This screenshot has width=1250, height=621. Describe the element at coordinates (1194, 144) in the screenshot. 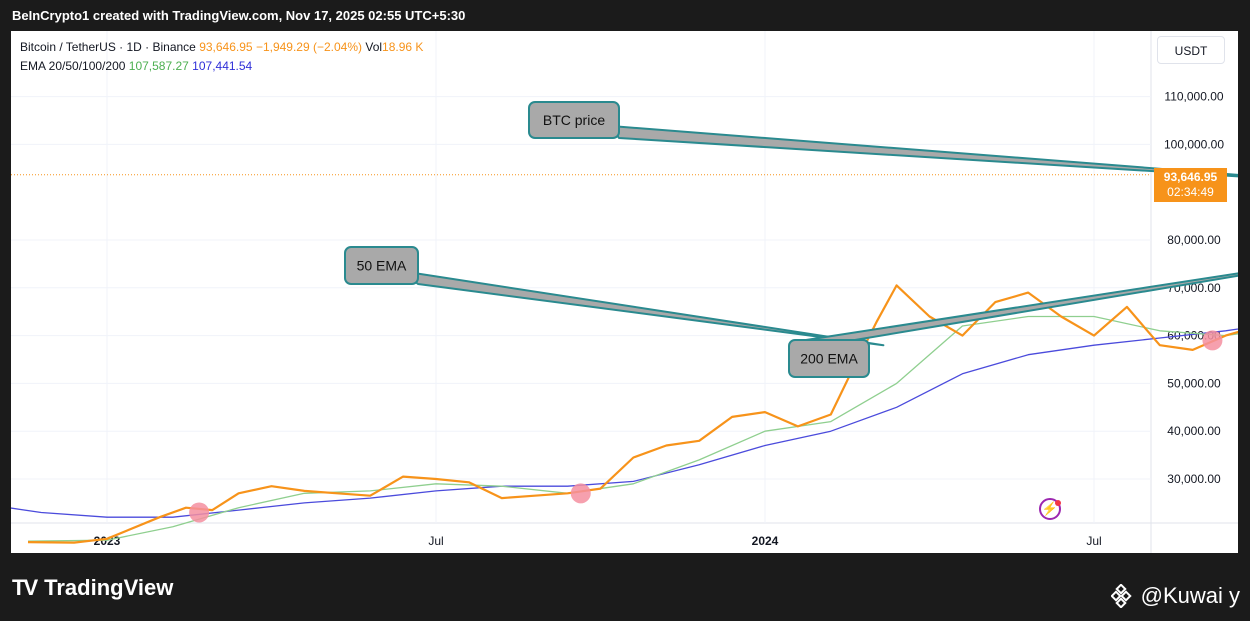

I see `y-tick-label: 100,000.00` at that location.